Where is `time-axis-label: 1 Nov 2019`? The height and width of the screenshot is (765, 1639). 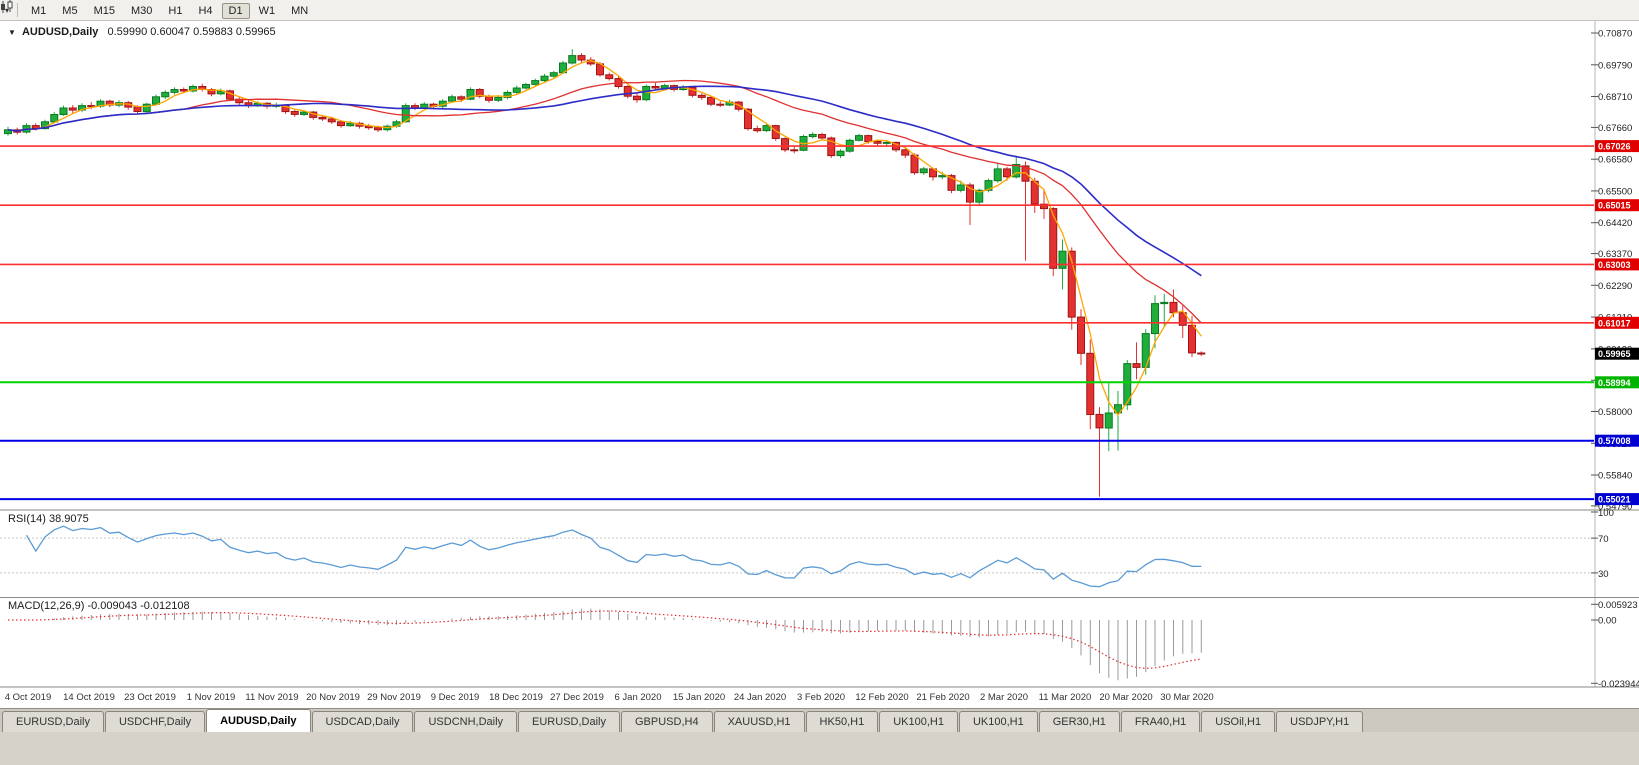 time-axis-label: 1 Nov 2019 is located at coordinates (211, 697).